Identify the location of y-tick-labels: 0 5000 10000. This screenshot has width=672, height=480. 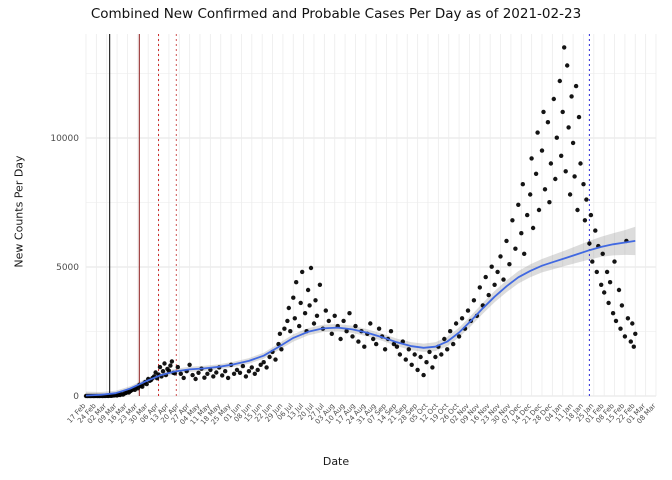
(64, 268).